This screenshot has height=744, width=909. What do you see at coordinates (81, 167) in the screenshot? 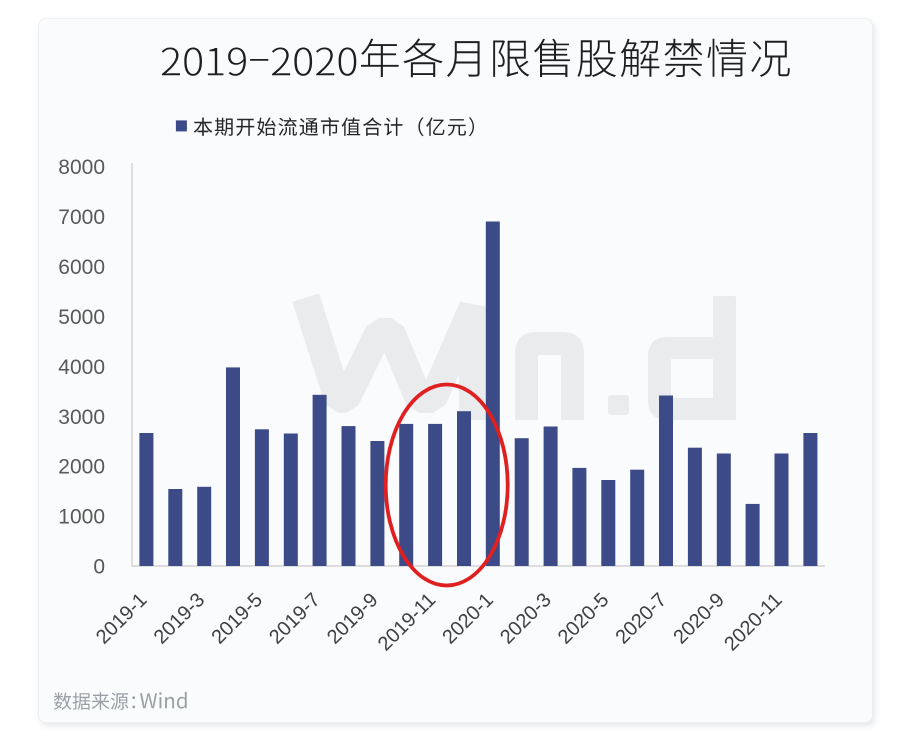
I see `svg-text: 8000` at bounding box center [81, 167].